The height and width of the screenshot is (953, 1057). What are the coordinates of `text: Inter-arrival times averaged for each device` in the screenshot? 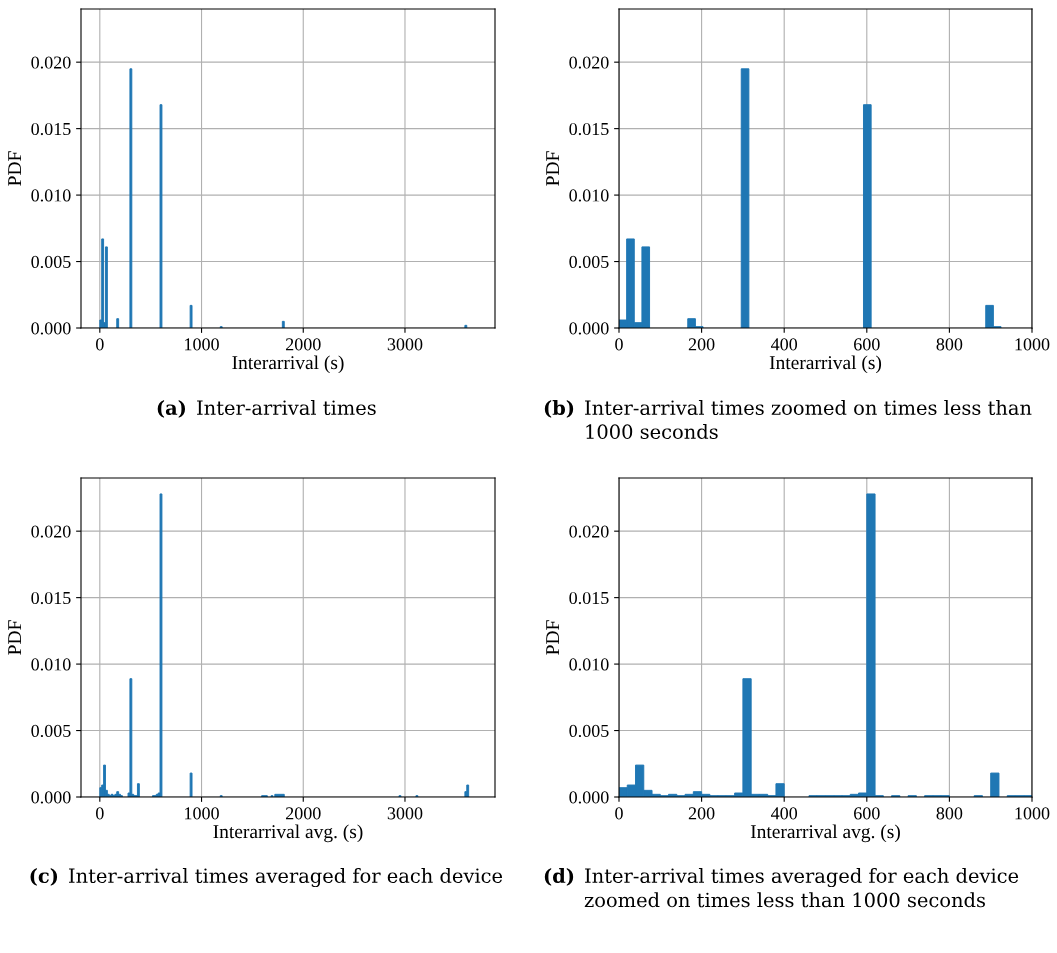 It's located at (286, 878).